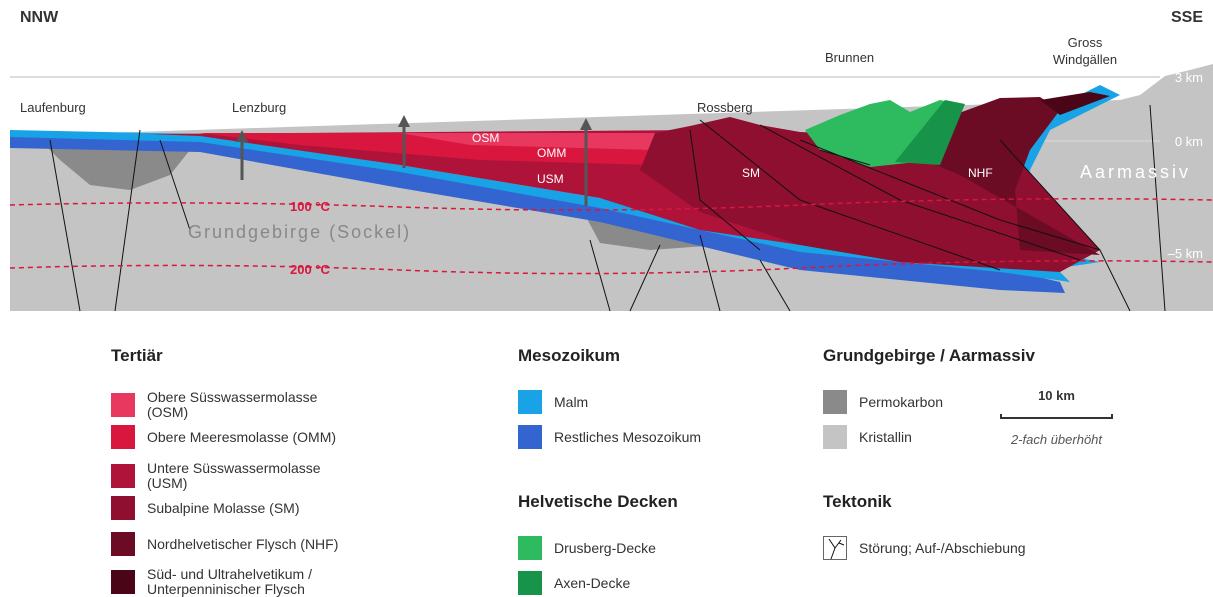 Image resolution: width=1213 pixels, height=597 pixels. I want to click on unit-label: OSM, so click(485, 138).